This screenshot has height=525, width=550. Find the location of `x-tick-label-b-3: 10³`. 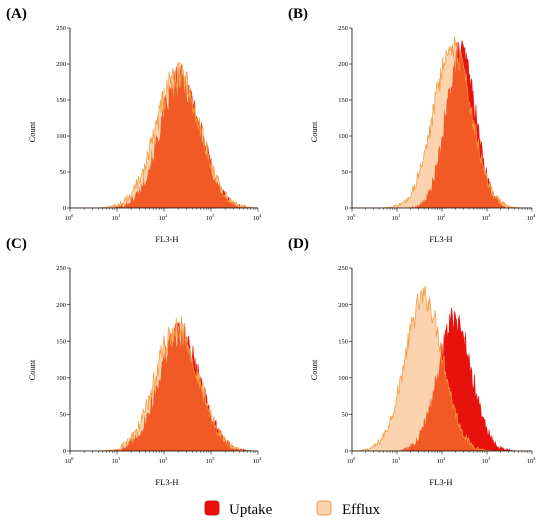

x-tick-label-b-3: 10³ is located at coordinates (487, 217).